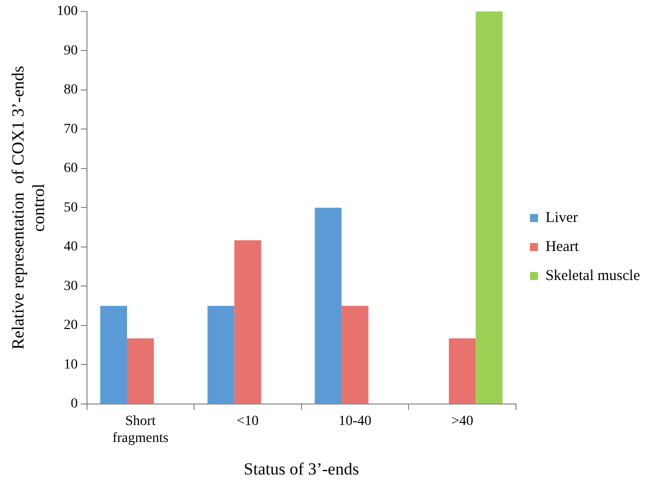  Describe the element at coordinates (140, 430) in the screenshot. I see `x-tick-label: Short fragments` at that location.